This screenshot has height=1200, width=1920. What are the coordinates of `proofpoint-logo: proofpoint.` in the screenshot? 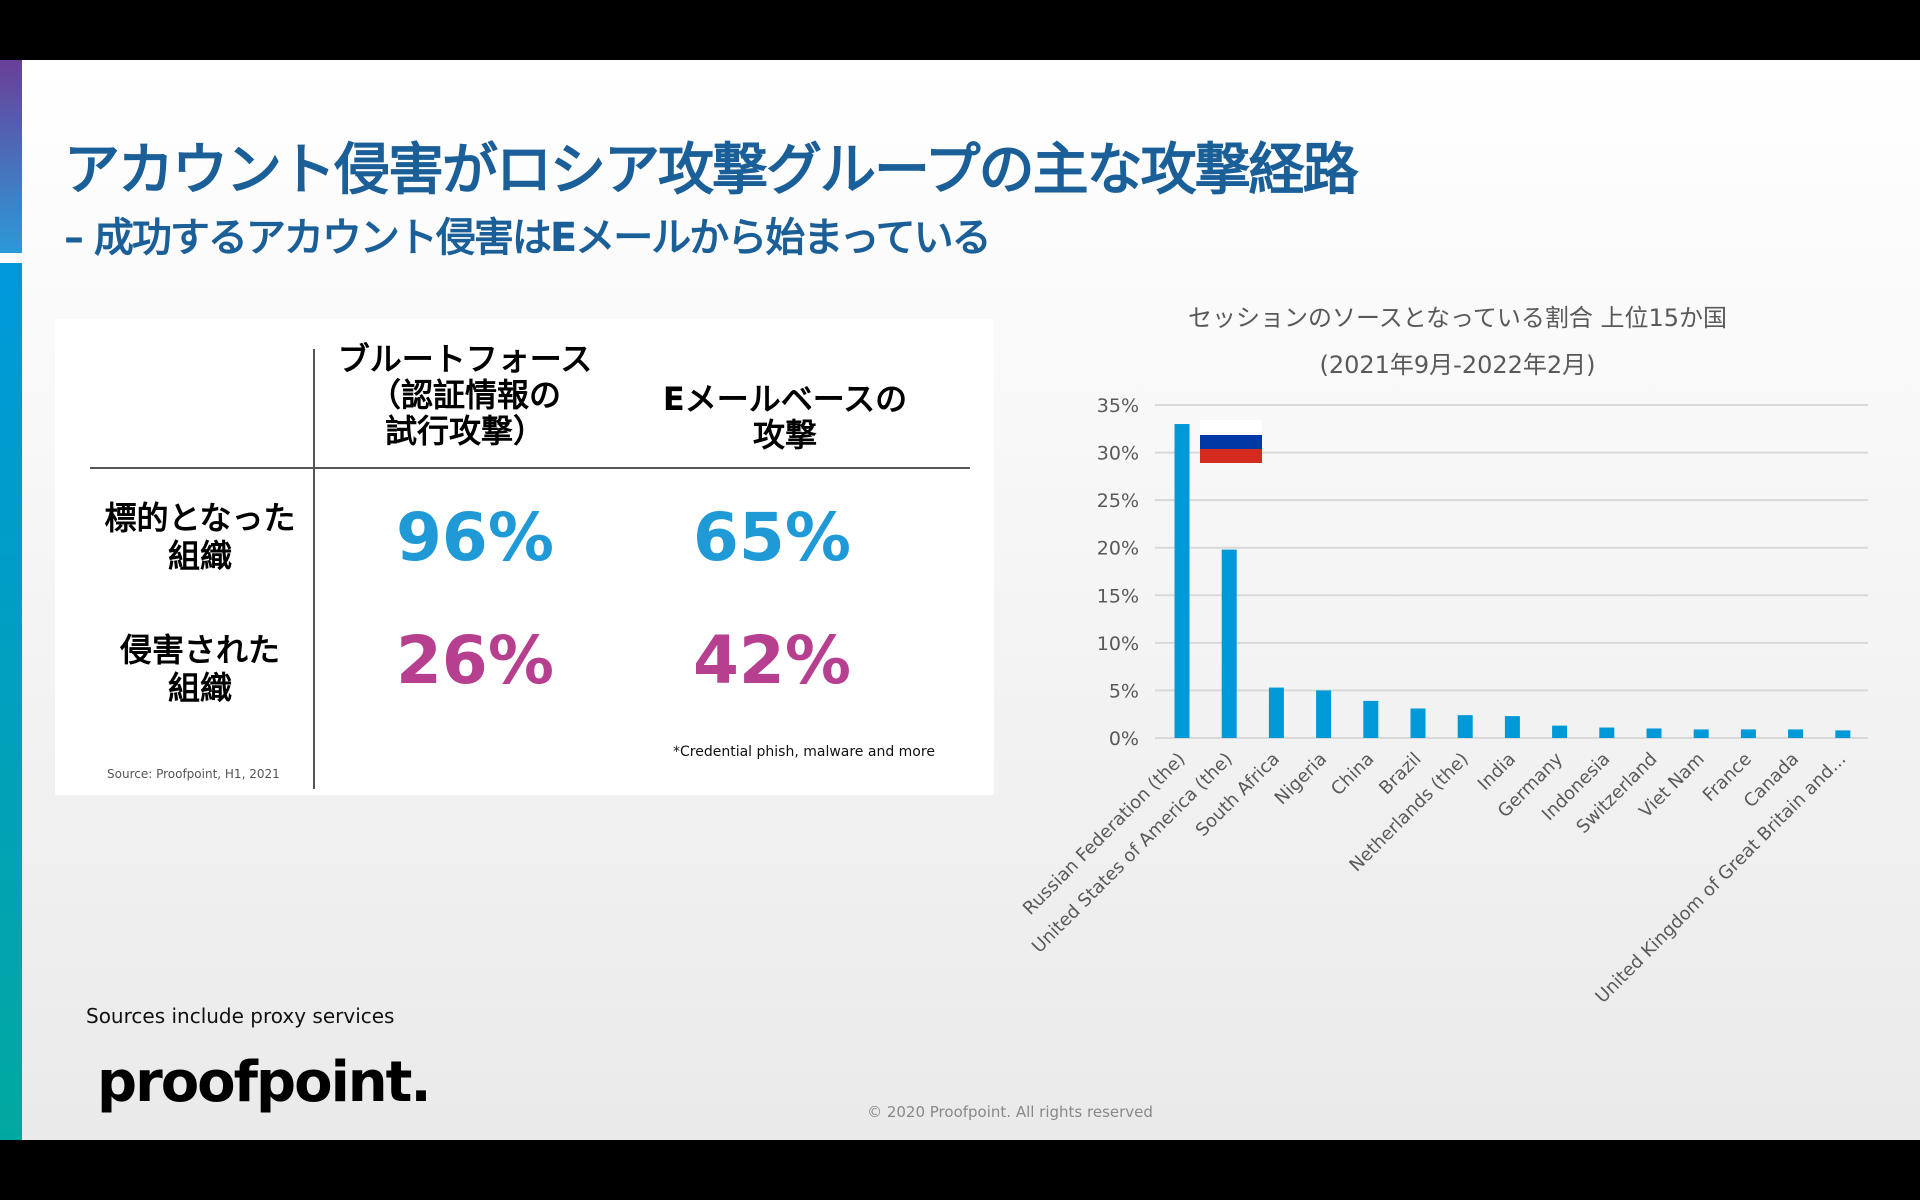 It's located at (264, 1082).